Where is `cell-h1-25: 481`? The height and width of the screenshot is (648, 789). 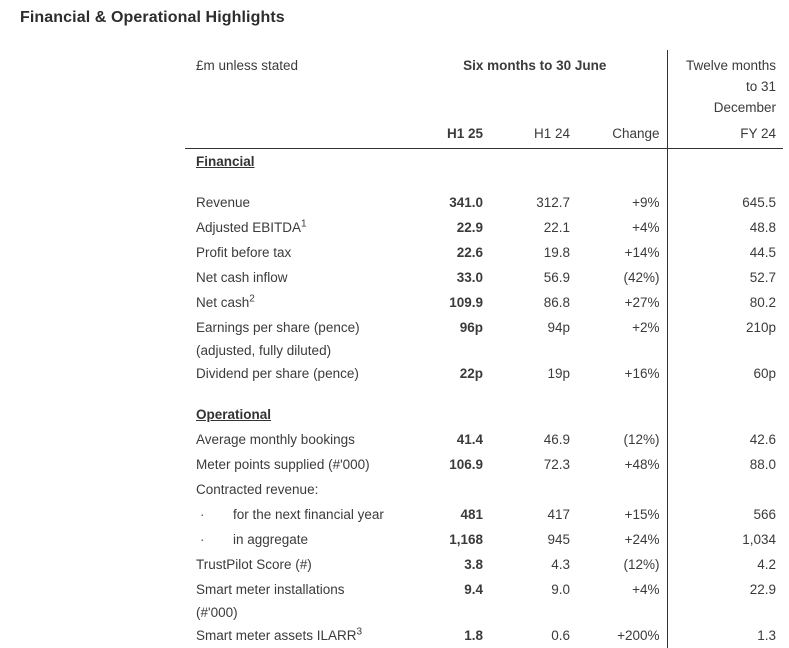
cell-h1-25: 481 is located at coordinates (446, 514).